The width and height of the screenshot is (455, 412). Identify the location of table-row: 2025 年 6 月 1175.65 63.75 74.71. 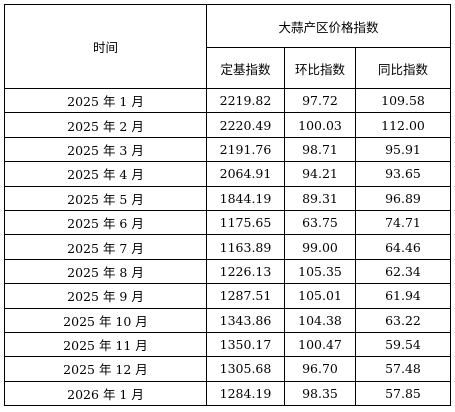
(227, 222).